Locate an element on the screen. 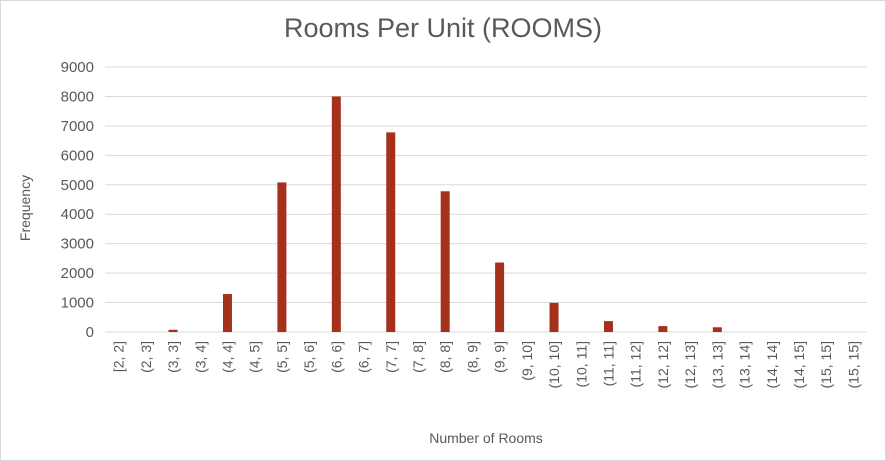  y-tick-label: 3000 is located at coordinates (77, 244).